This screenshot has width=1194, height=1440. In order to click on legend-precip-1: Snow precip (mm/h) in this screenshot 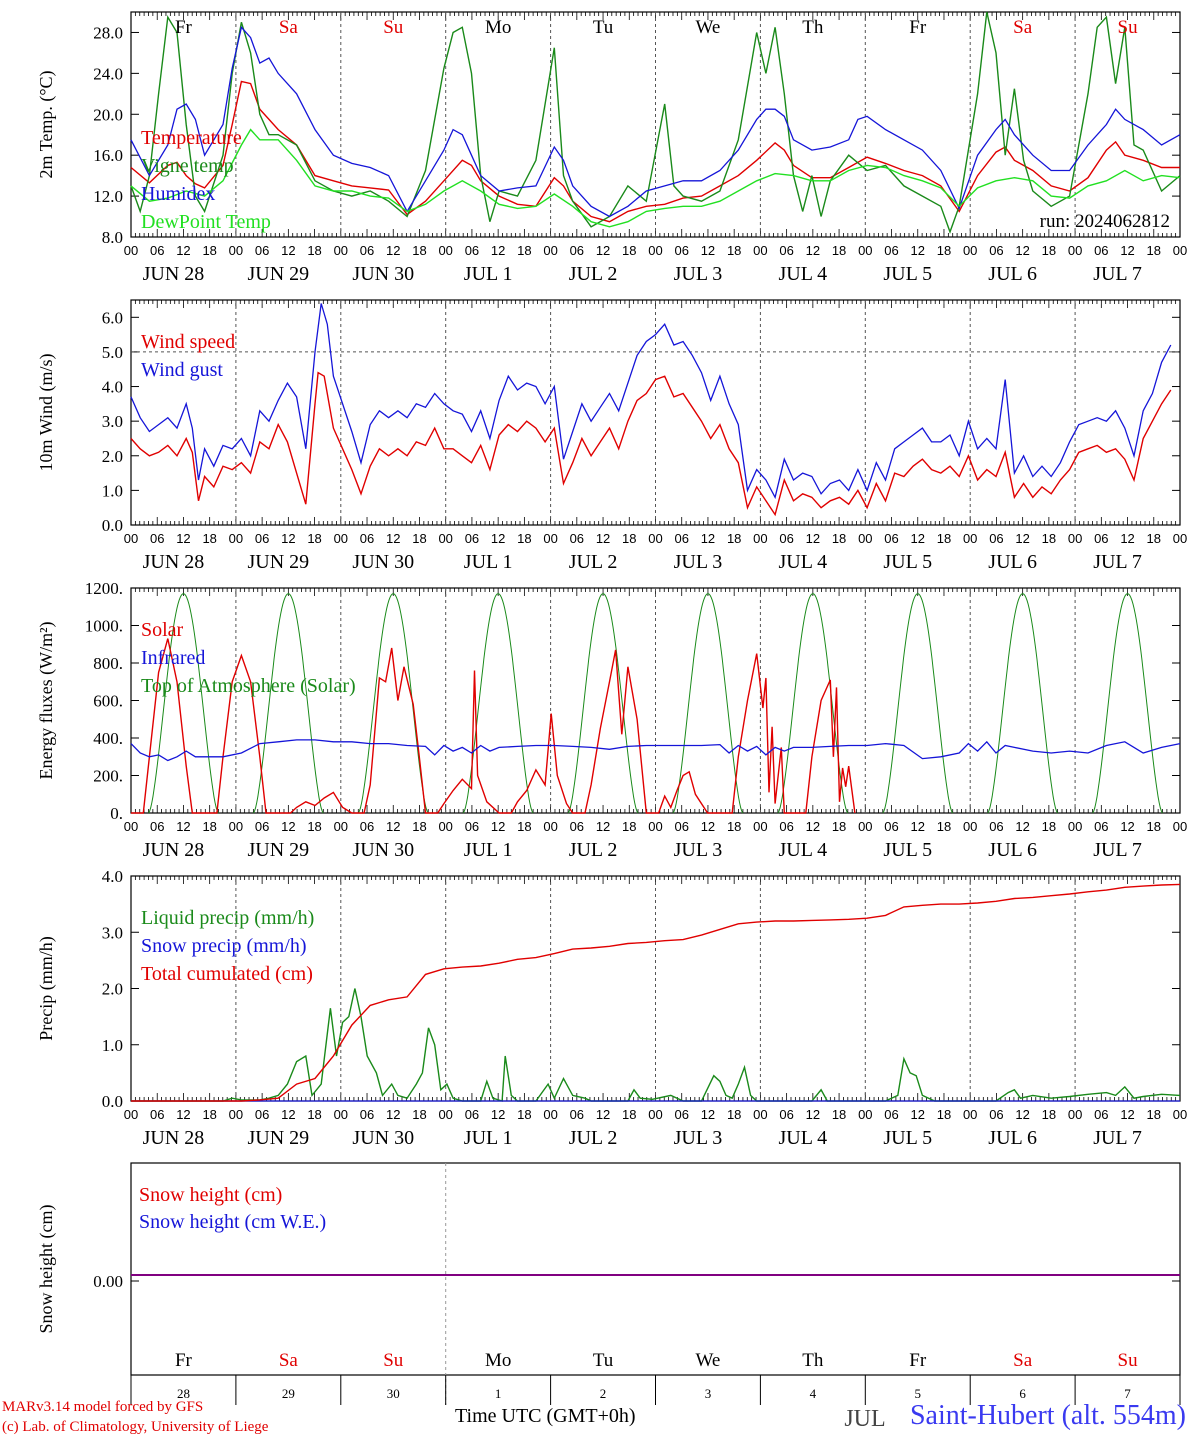, I will do `click(224, 946)`.